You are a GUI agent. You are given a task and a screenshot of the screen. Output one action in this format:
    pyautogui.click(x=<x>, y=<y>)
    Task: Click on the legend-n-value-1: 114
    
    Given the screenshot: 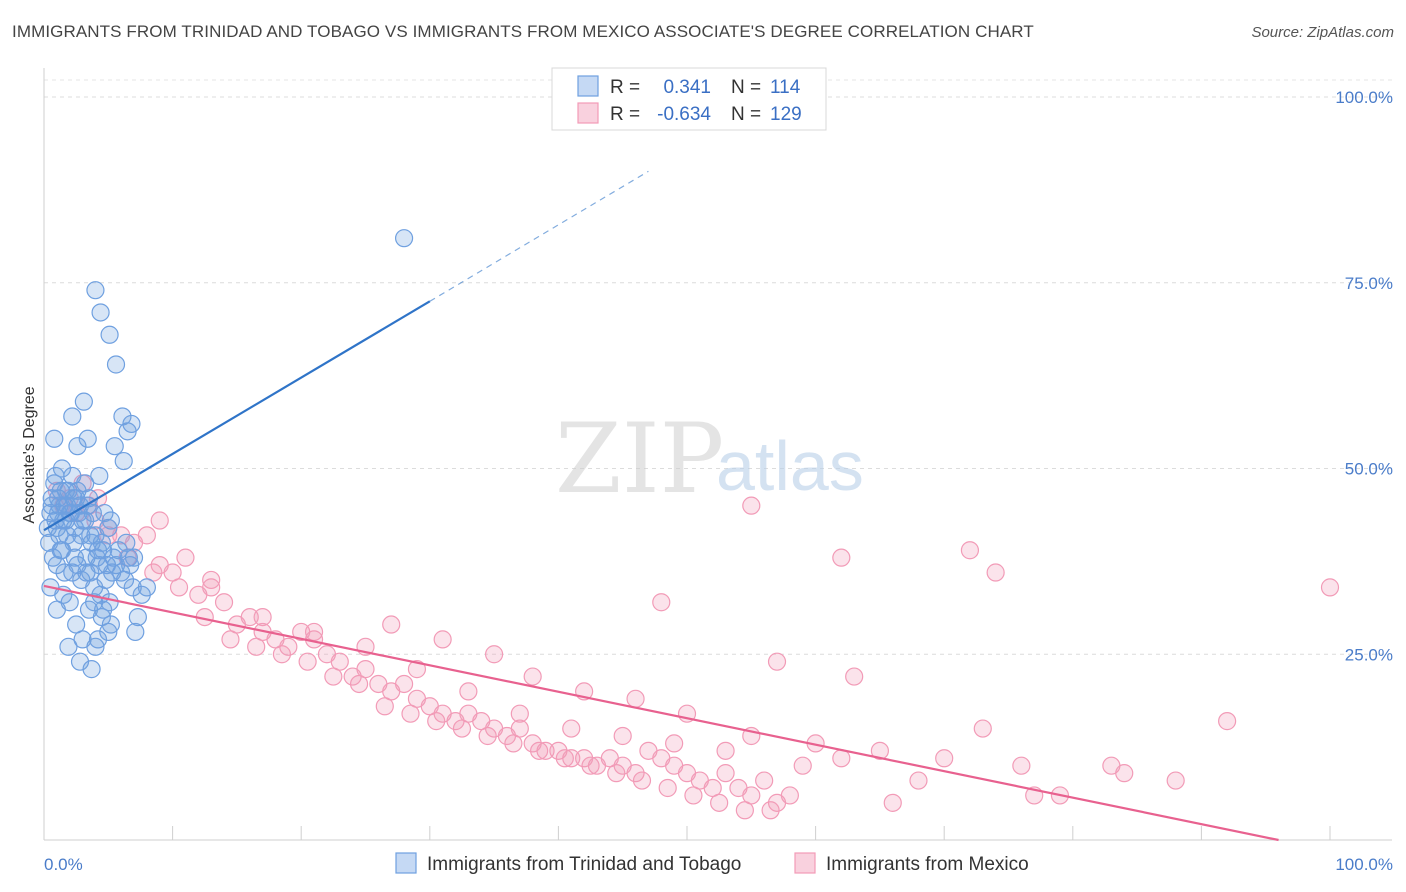 What is the action you would take?
    pyautogui.click(x=785, y=87)
    